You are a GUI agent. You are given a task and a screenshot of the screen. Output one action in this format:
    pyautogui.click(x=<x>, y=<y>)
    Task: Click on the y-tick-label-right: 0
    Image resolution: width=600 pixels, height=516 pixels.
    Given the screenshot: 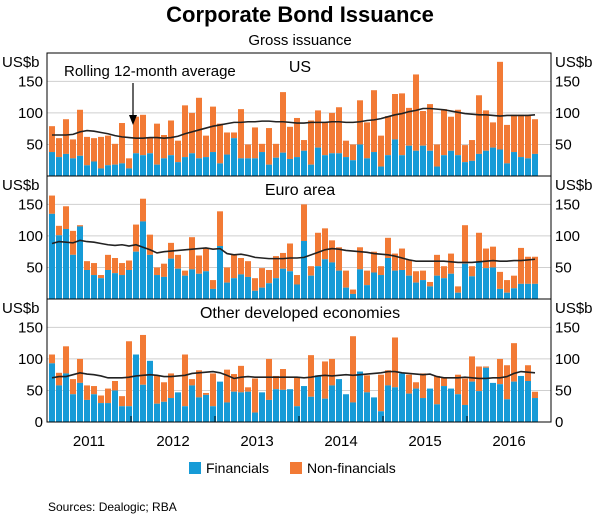 What is the action you would take?
    pyautogui.click(x=559, y=422)
    